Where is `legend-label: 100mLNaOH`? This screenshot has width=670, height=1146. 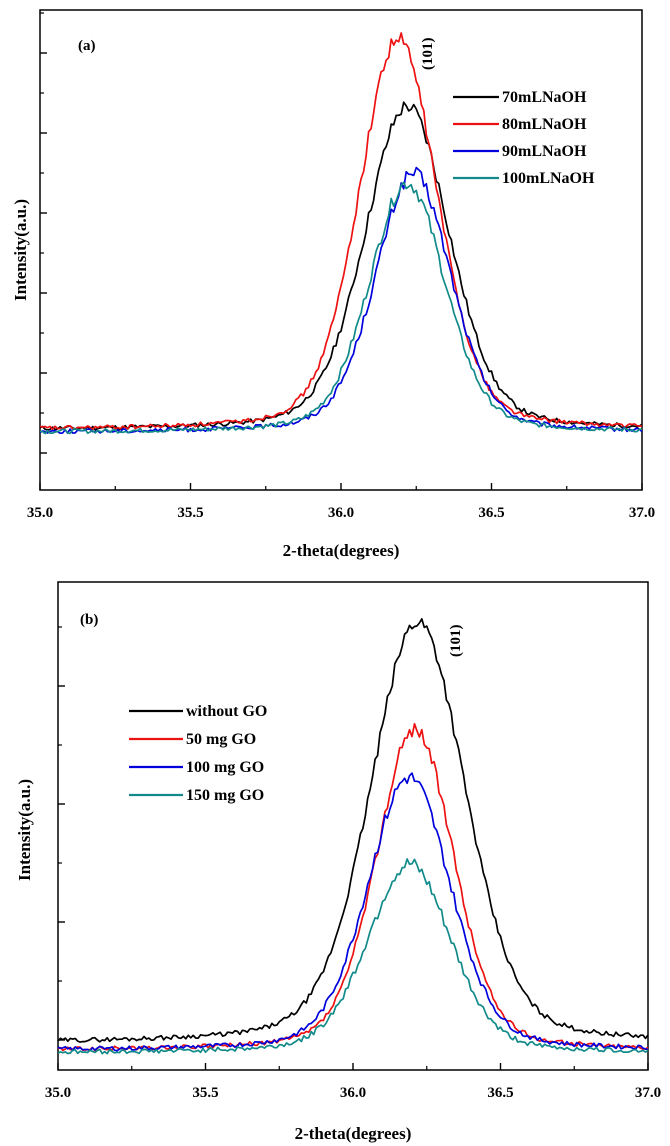
legend-label: 100mLNaOH is located at coordinates (548, 178).